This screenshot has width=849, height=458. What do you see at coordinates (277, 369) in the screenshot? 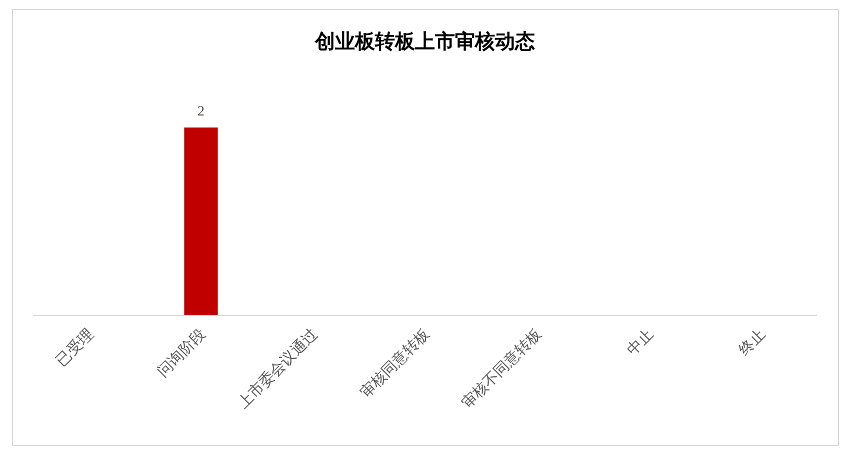
I see `x-tick-label: 上市委会议通过` at bounding box center [277, 369].